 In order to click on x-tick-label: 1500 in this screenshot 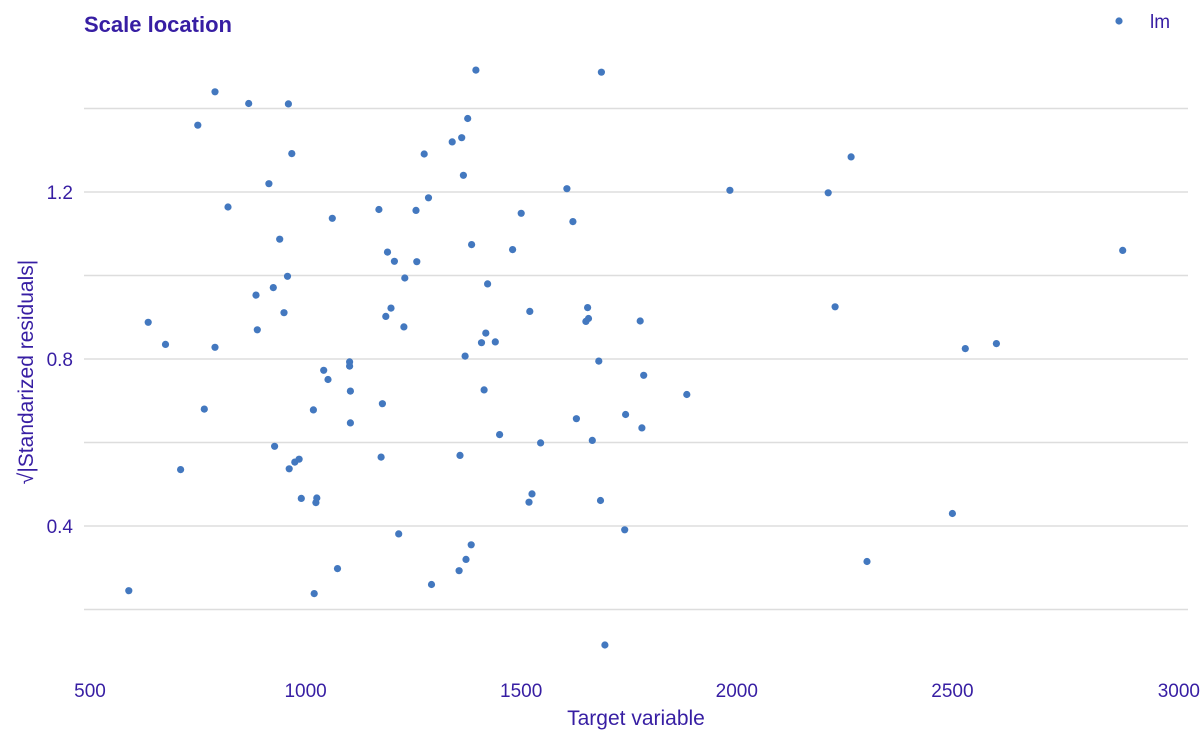, I will do `click(521, 691)`.